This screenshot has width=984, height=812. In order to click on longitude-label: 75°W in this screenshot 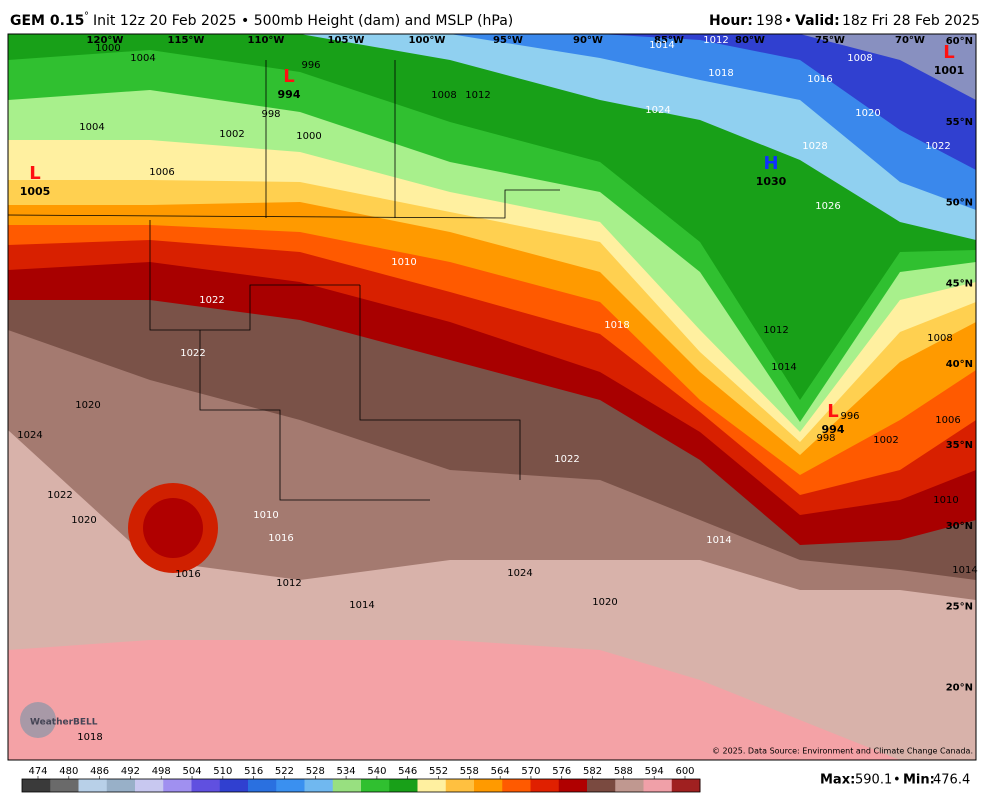, I will do `click(830, 40)`.